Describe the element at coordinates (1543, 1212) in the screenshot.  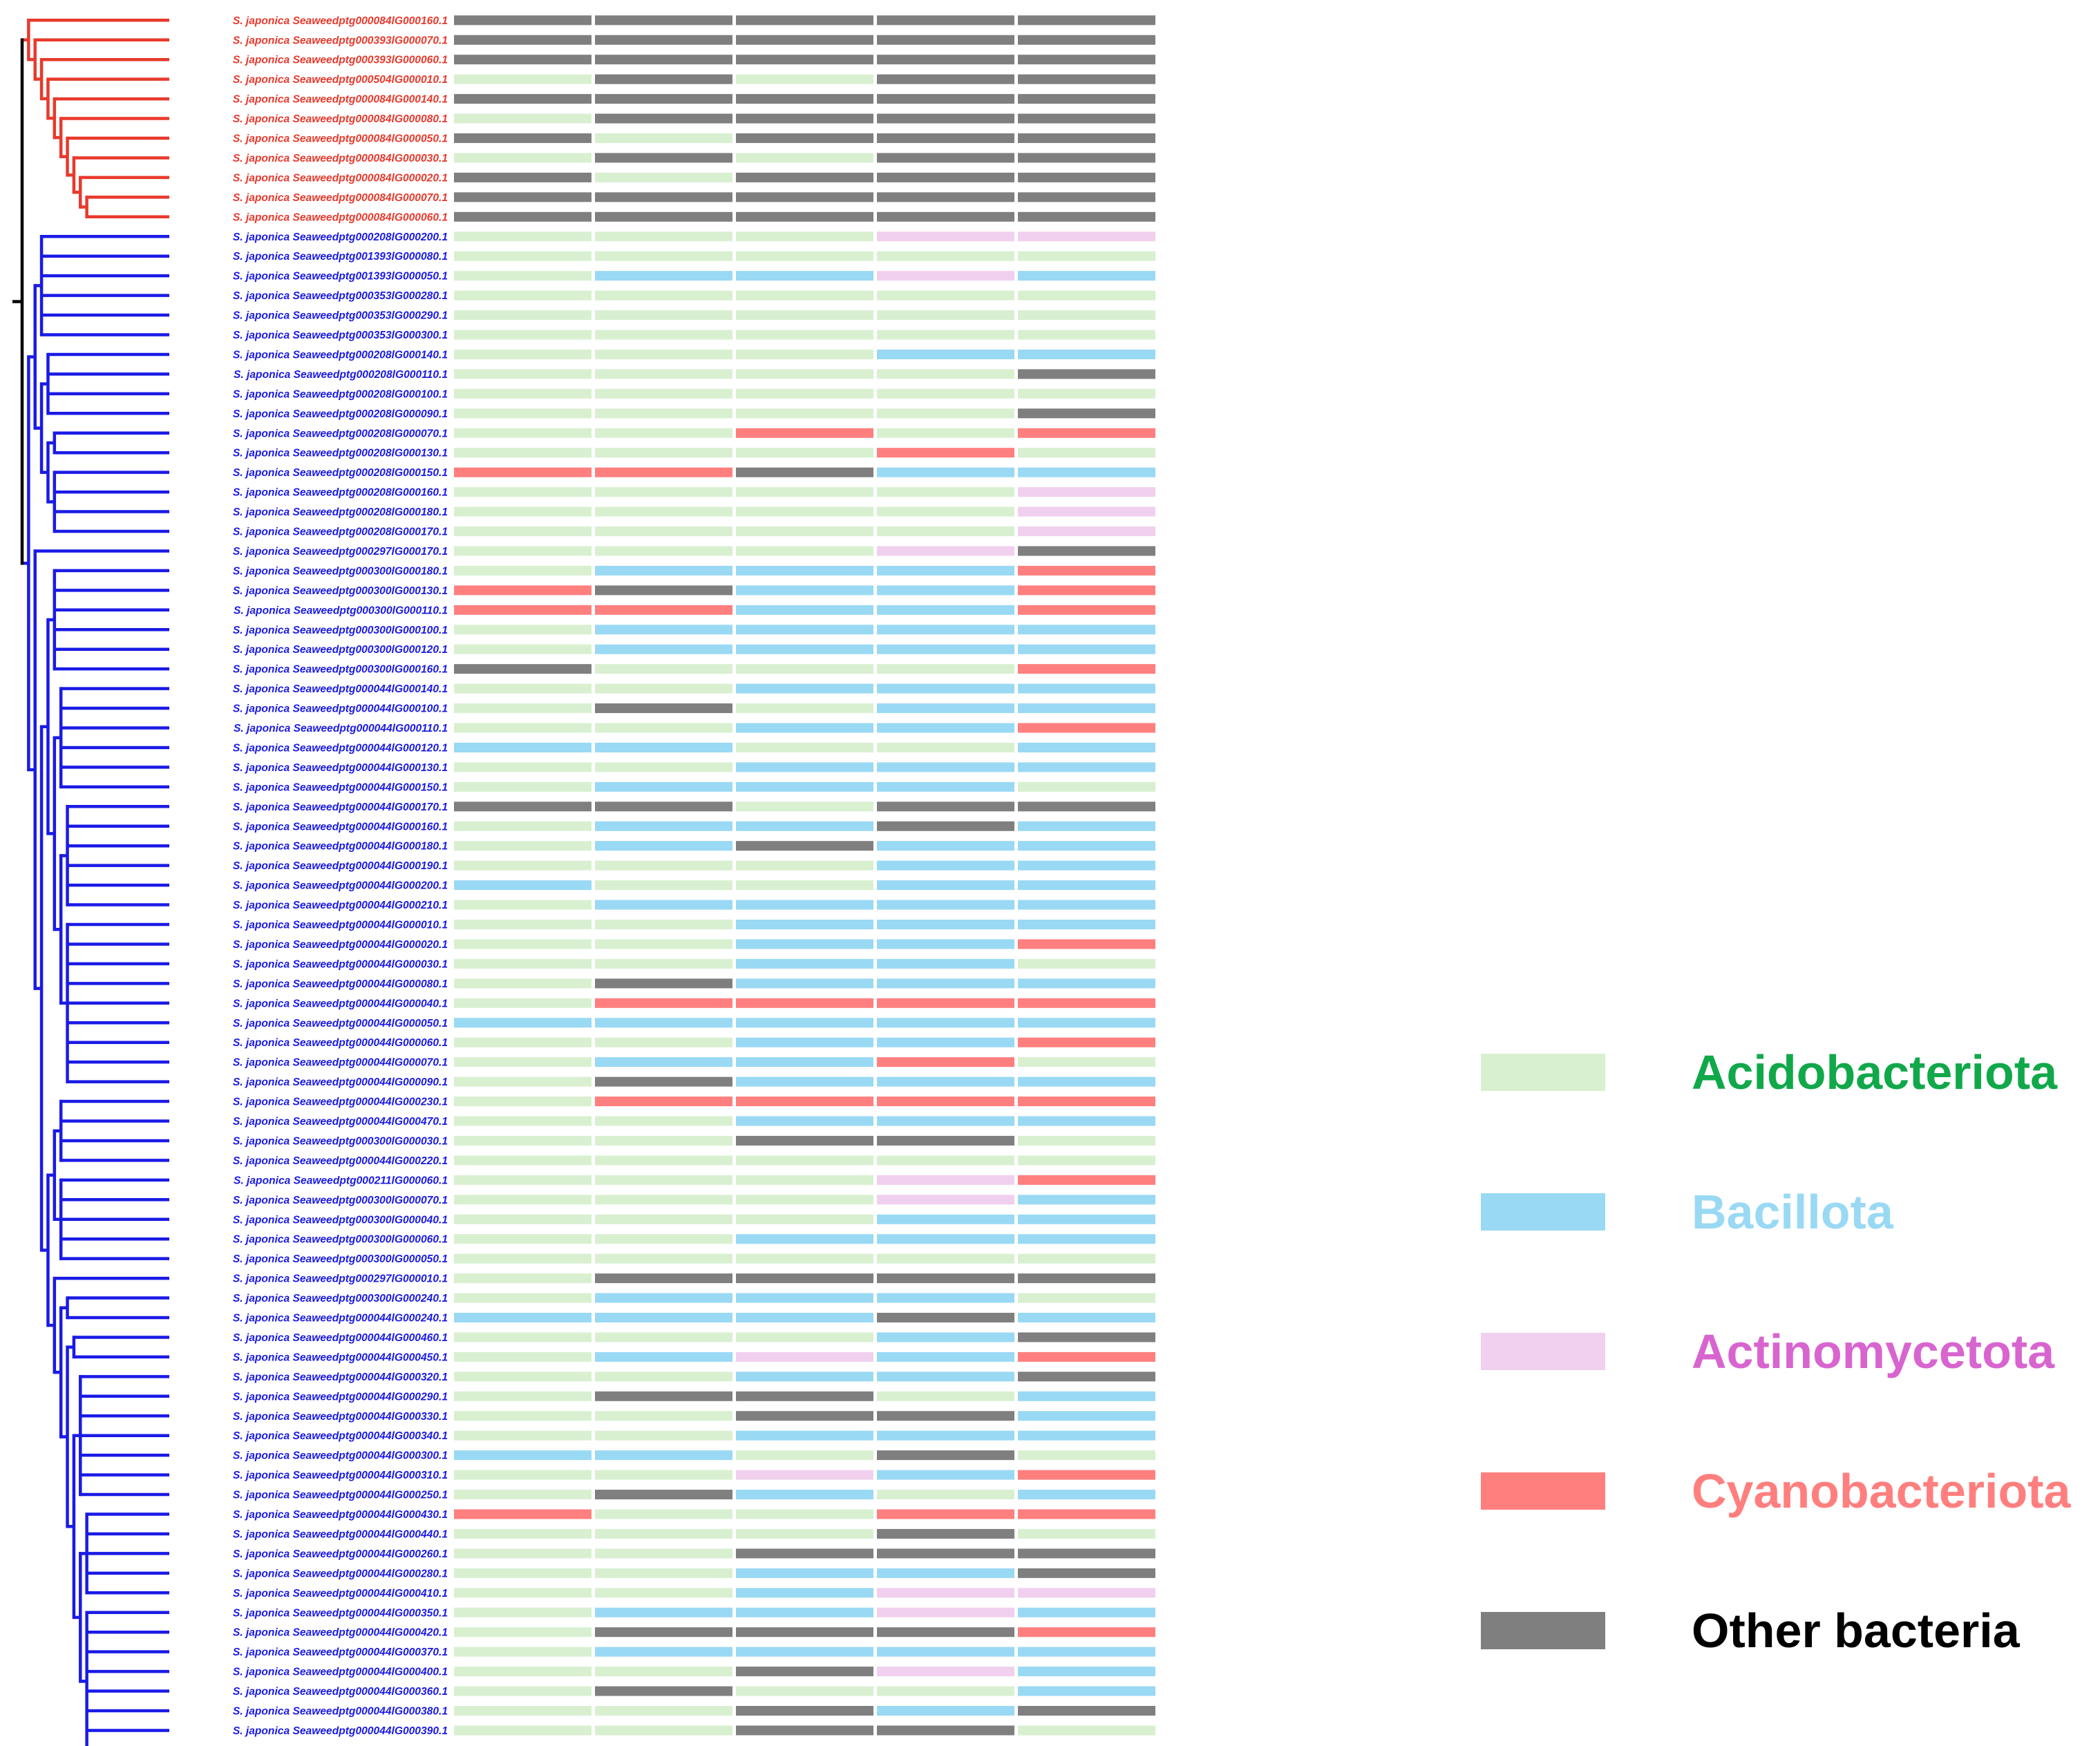
I see `legend-swatch` at that location.